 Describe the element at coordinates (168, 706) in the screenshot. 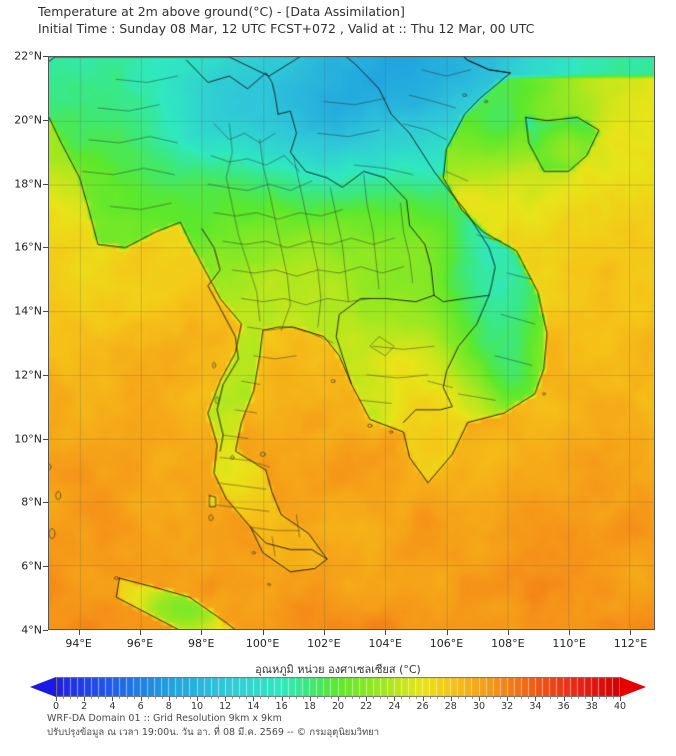

I see `colorbar-tick-label: 8` at that location.